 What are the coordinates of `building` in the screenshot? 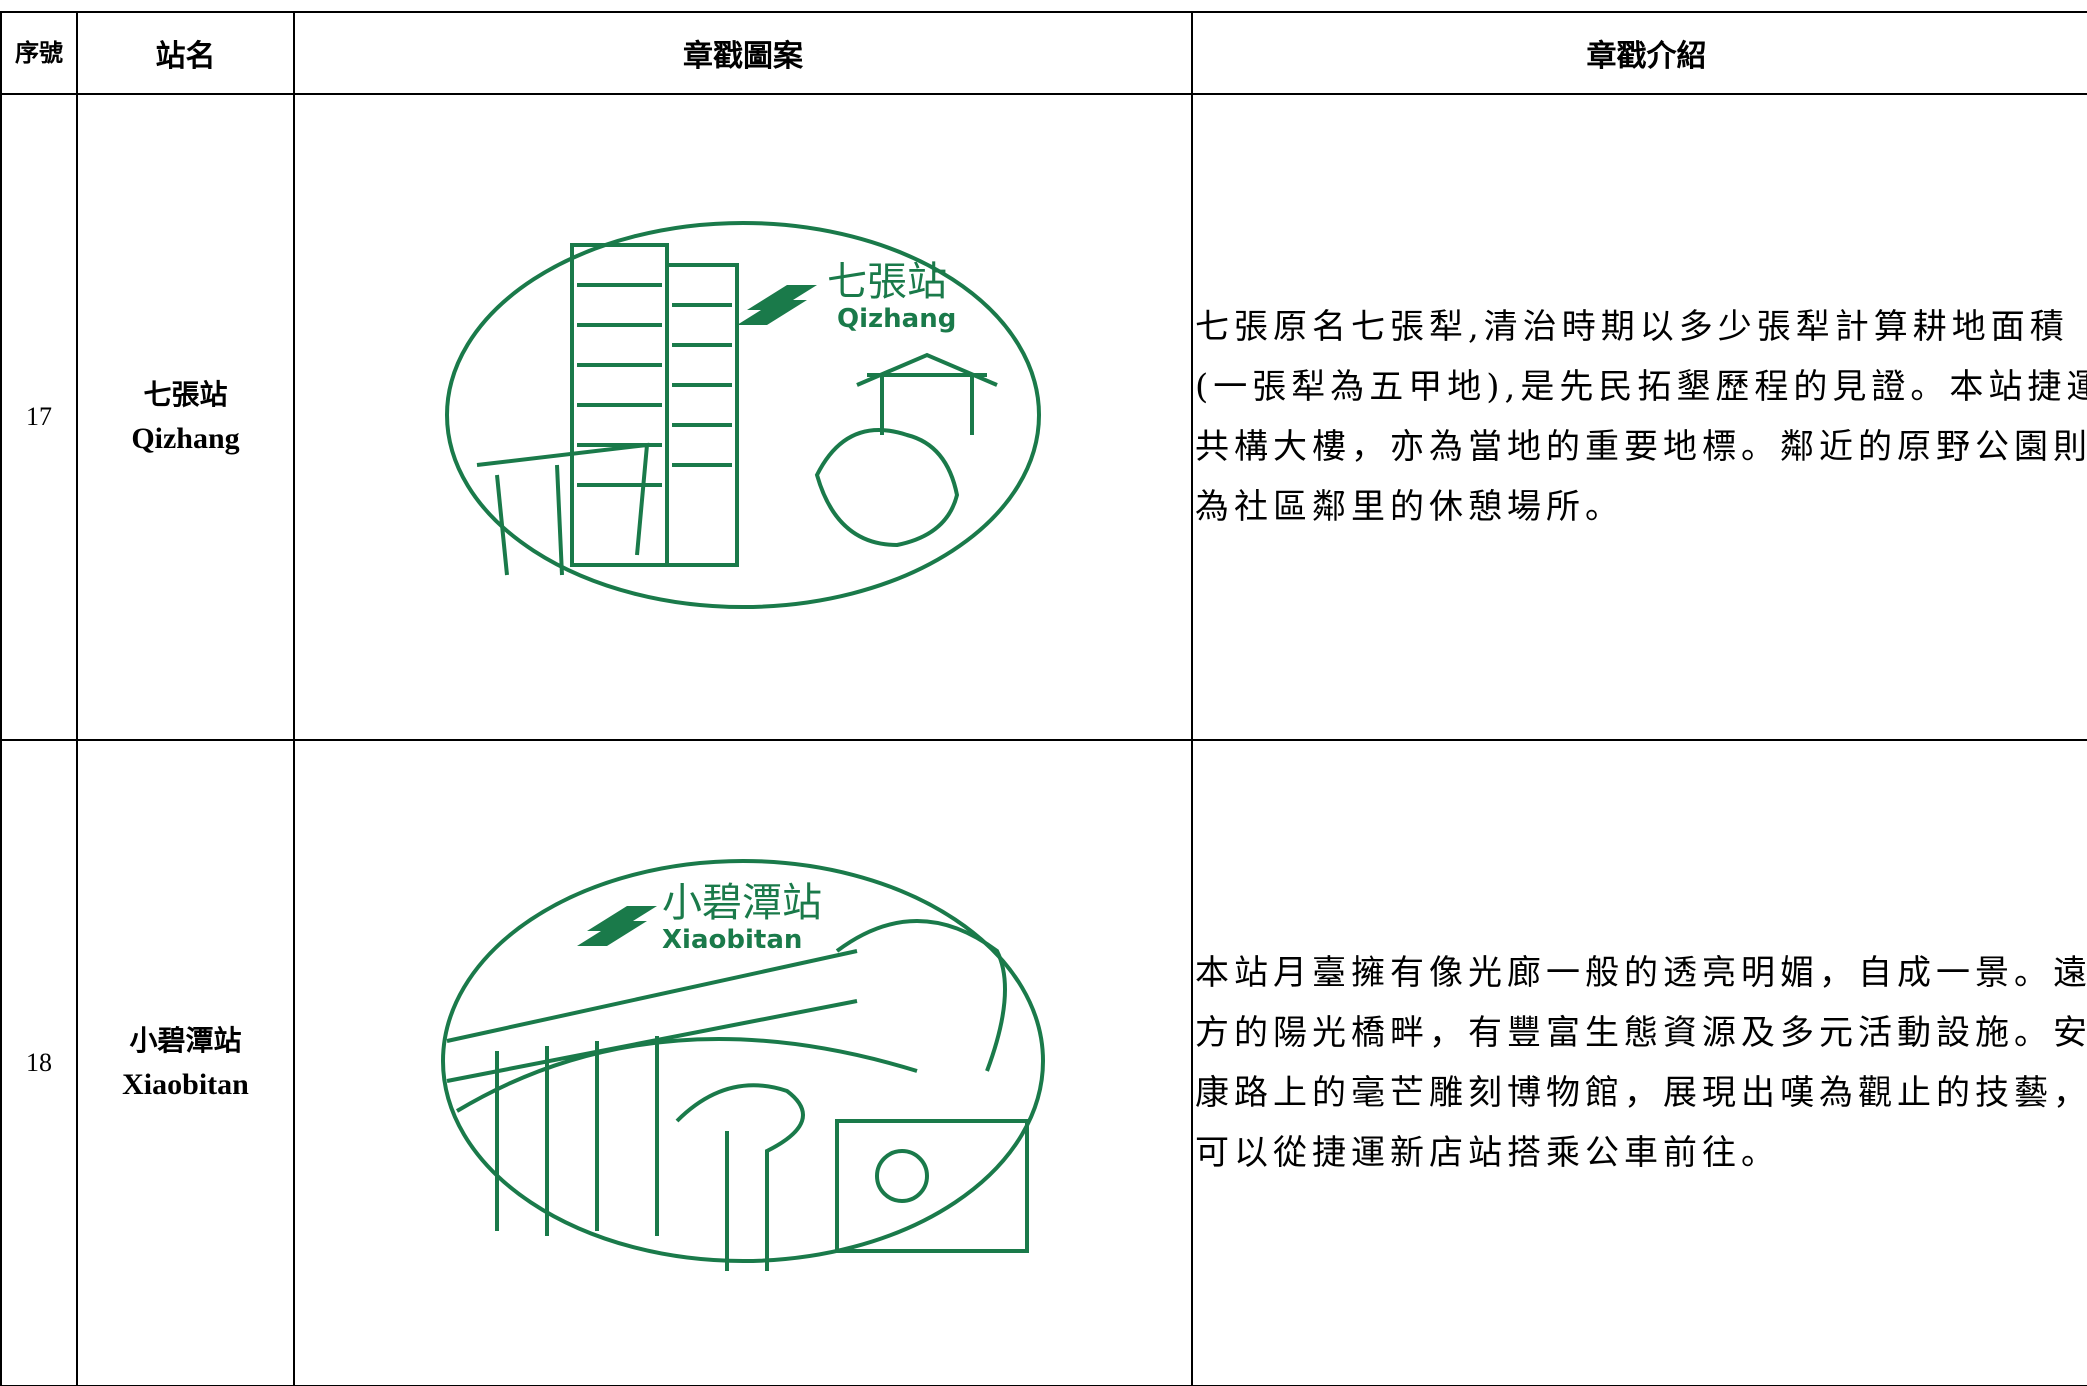 It's located at (737, 409).